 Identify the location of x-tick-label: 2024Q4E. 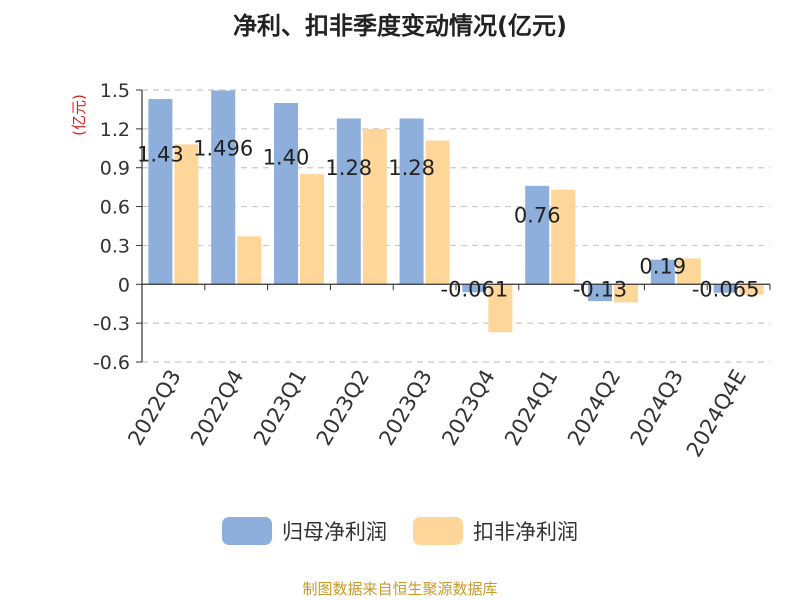
(716, 414).